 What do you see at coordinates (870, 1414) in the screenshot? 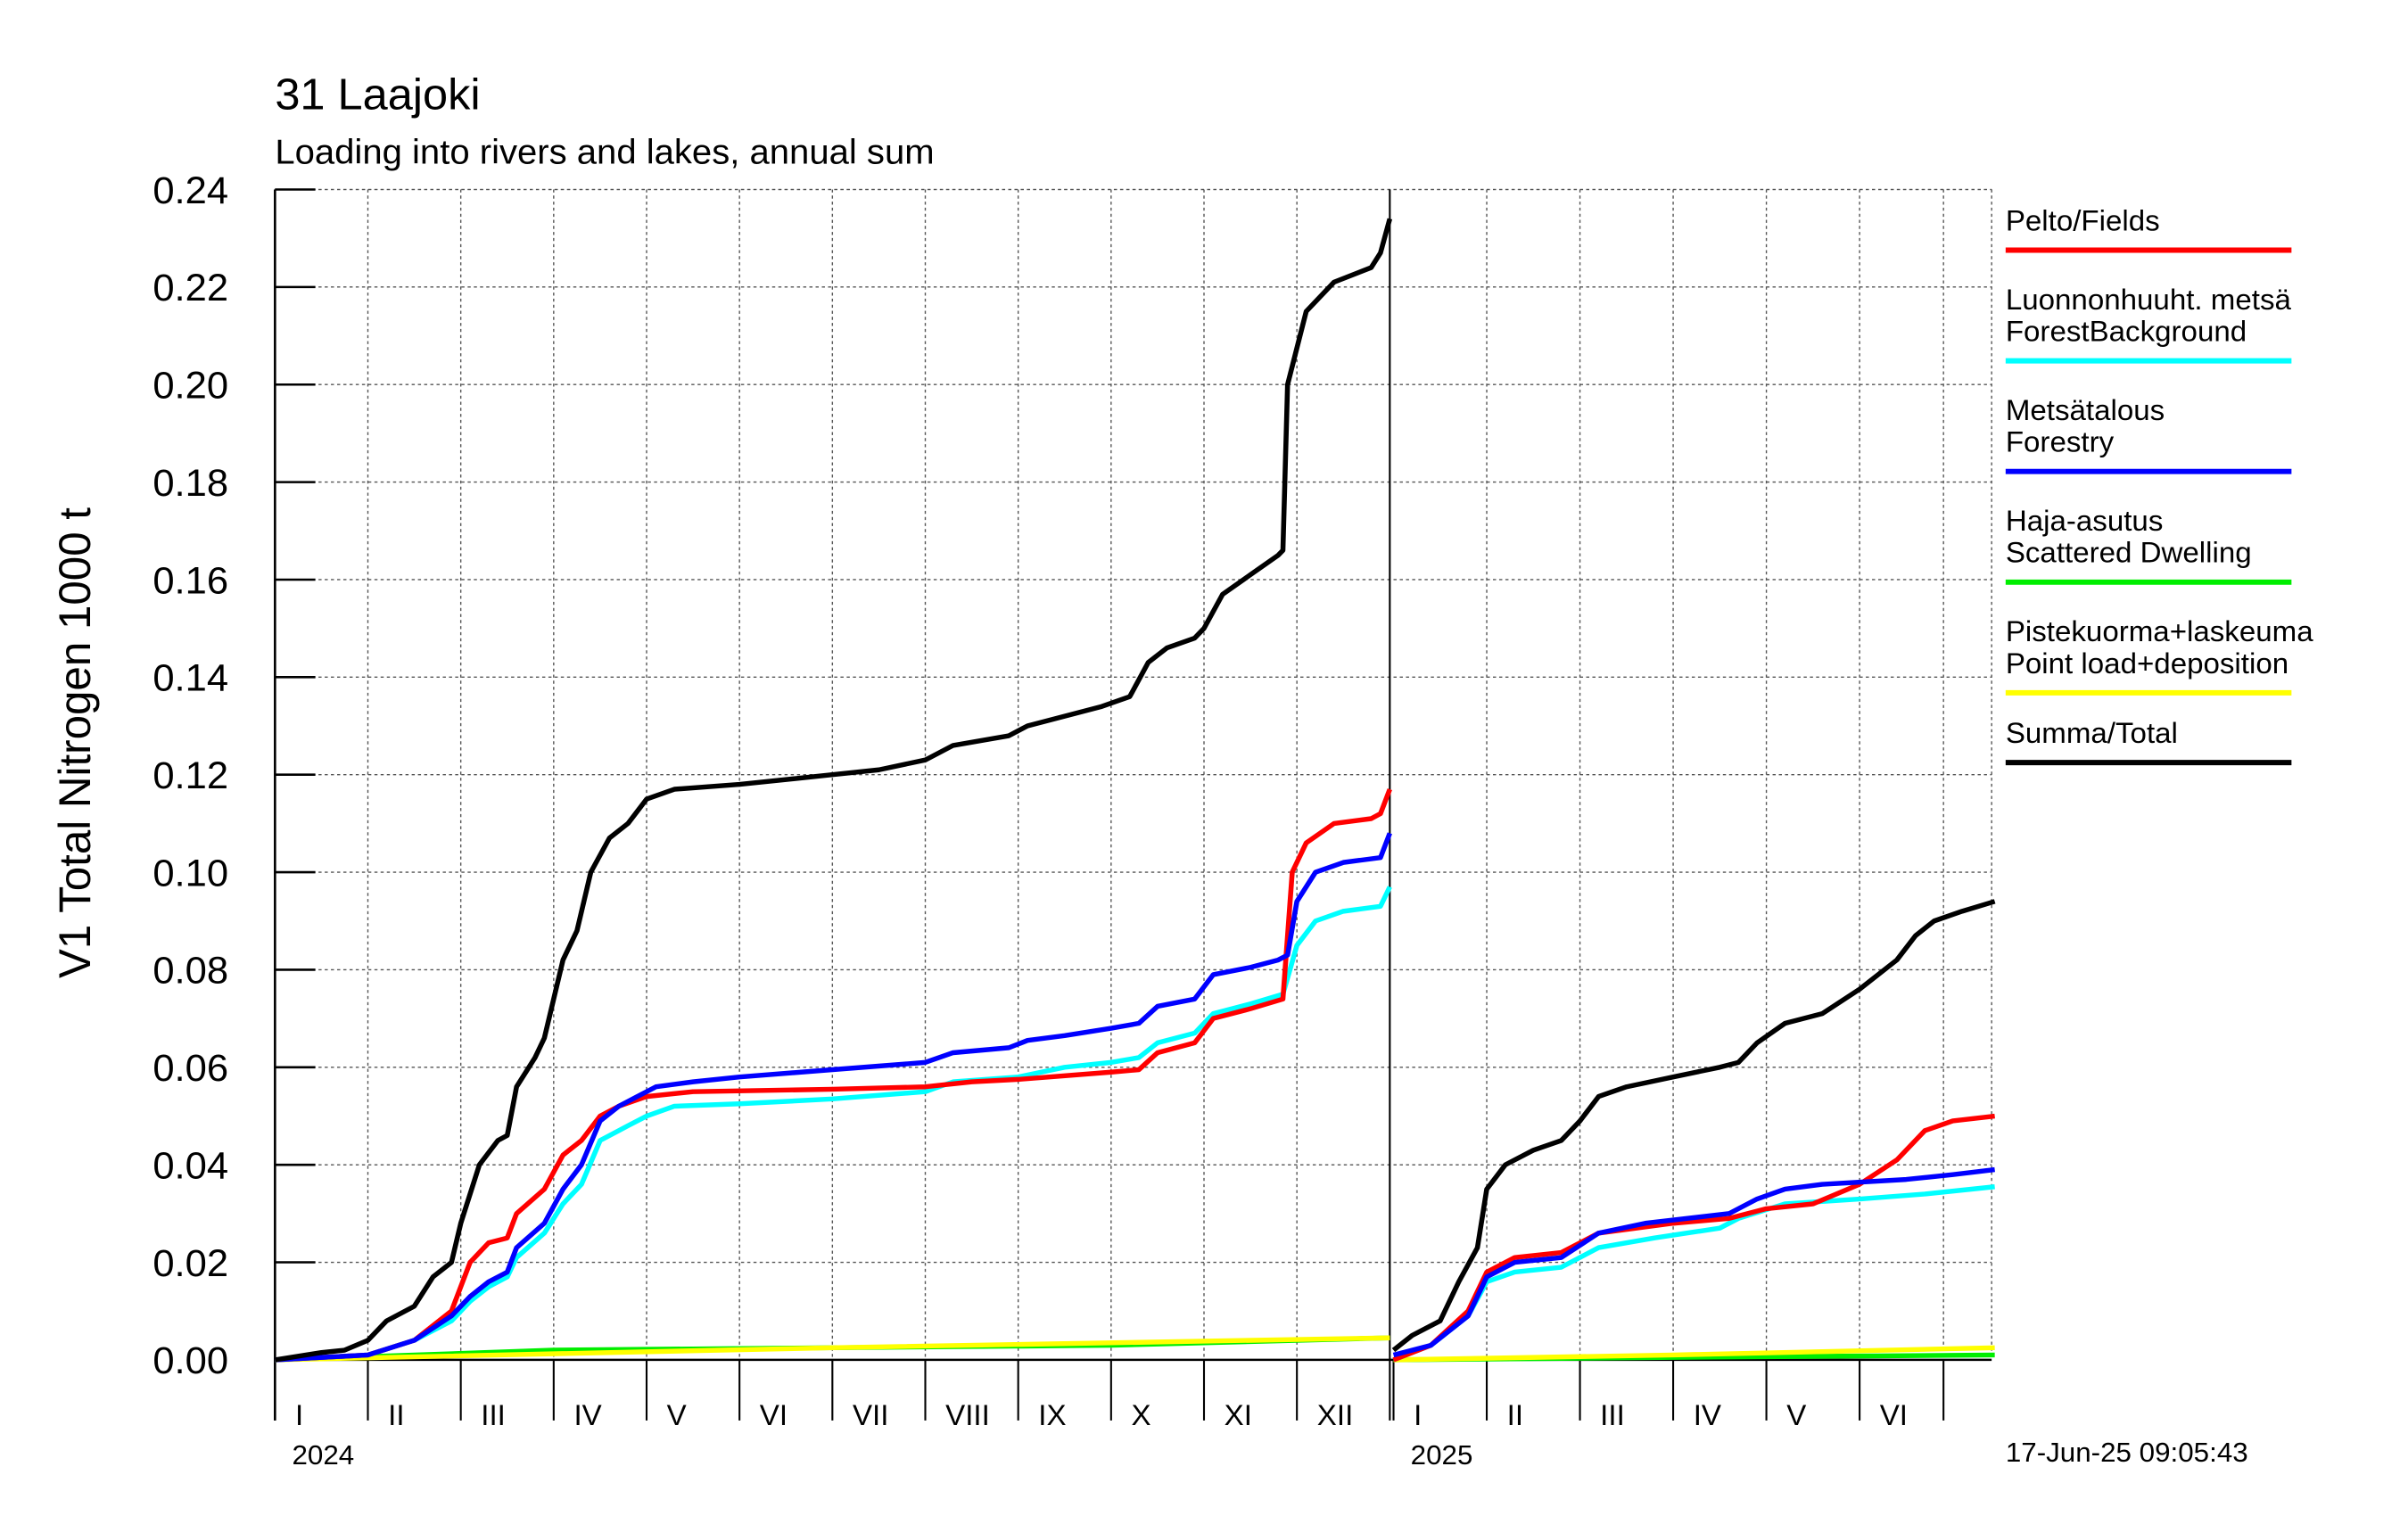
I see `month-label: VII` at bounding box center [870, 1414].